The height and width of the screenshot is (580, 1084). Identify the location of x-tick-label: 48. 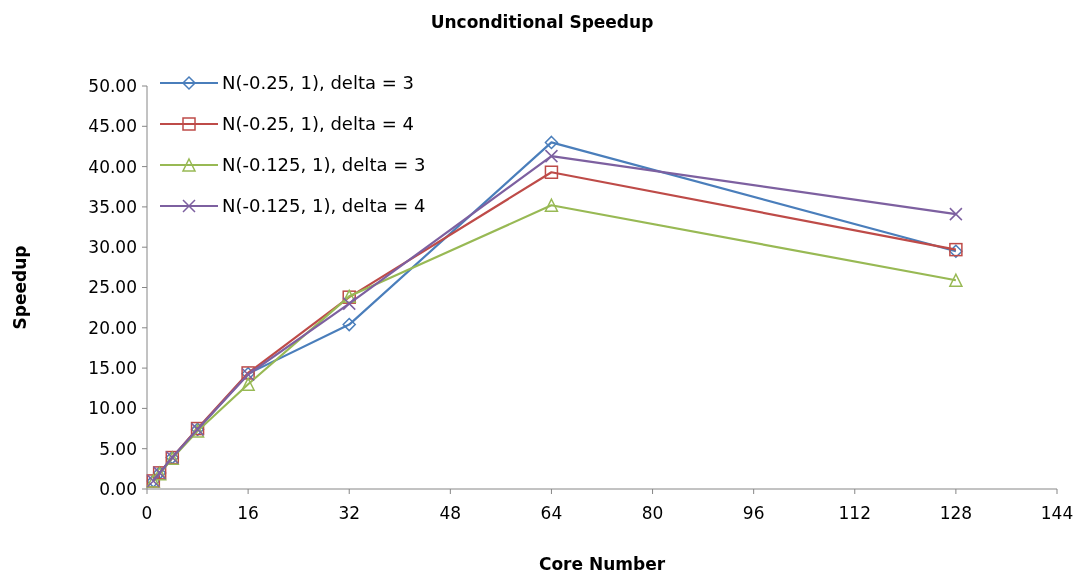
(450, 513).